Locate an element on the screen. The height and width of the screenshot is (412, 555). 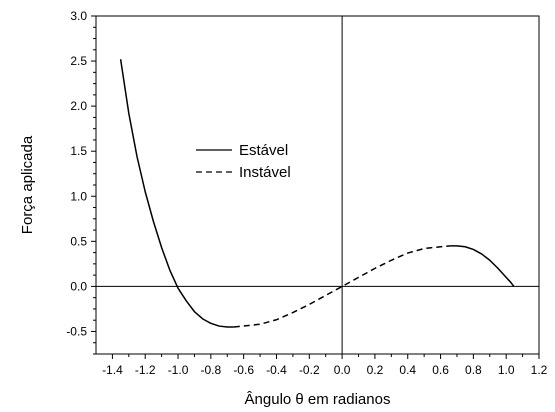
y-tick-label: 1.0 is located at coordinates (78, 196).